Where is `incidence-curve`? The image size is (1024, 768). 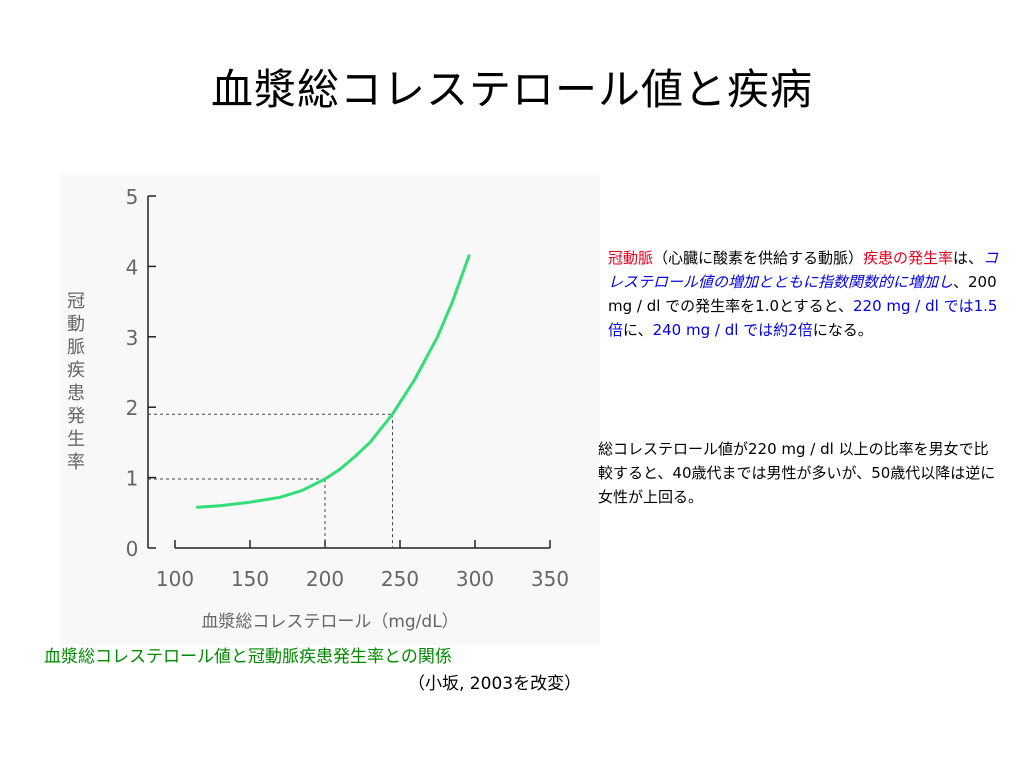 incidence-curve is located at coordinates (333, 381).